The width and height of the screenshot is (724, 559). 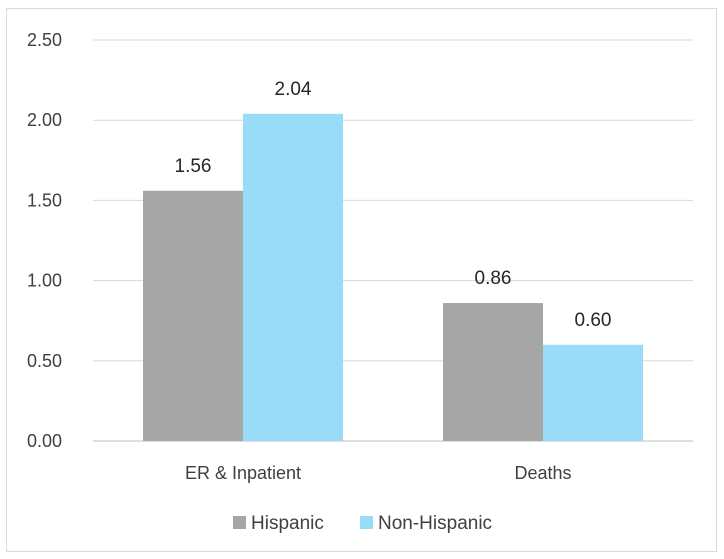 I want to click on y-tick-label: 1.50, so click(x=44, y=200).